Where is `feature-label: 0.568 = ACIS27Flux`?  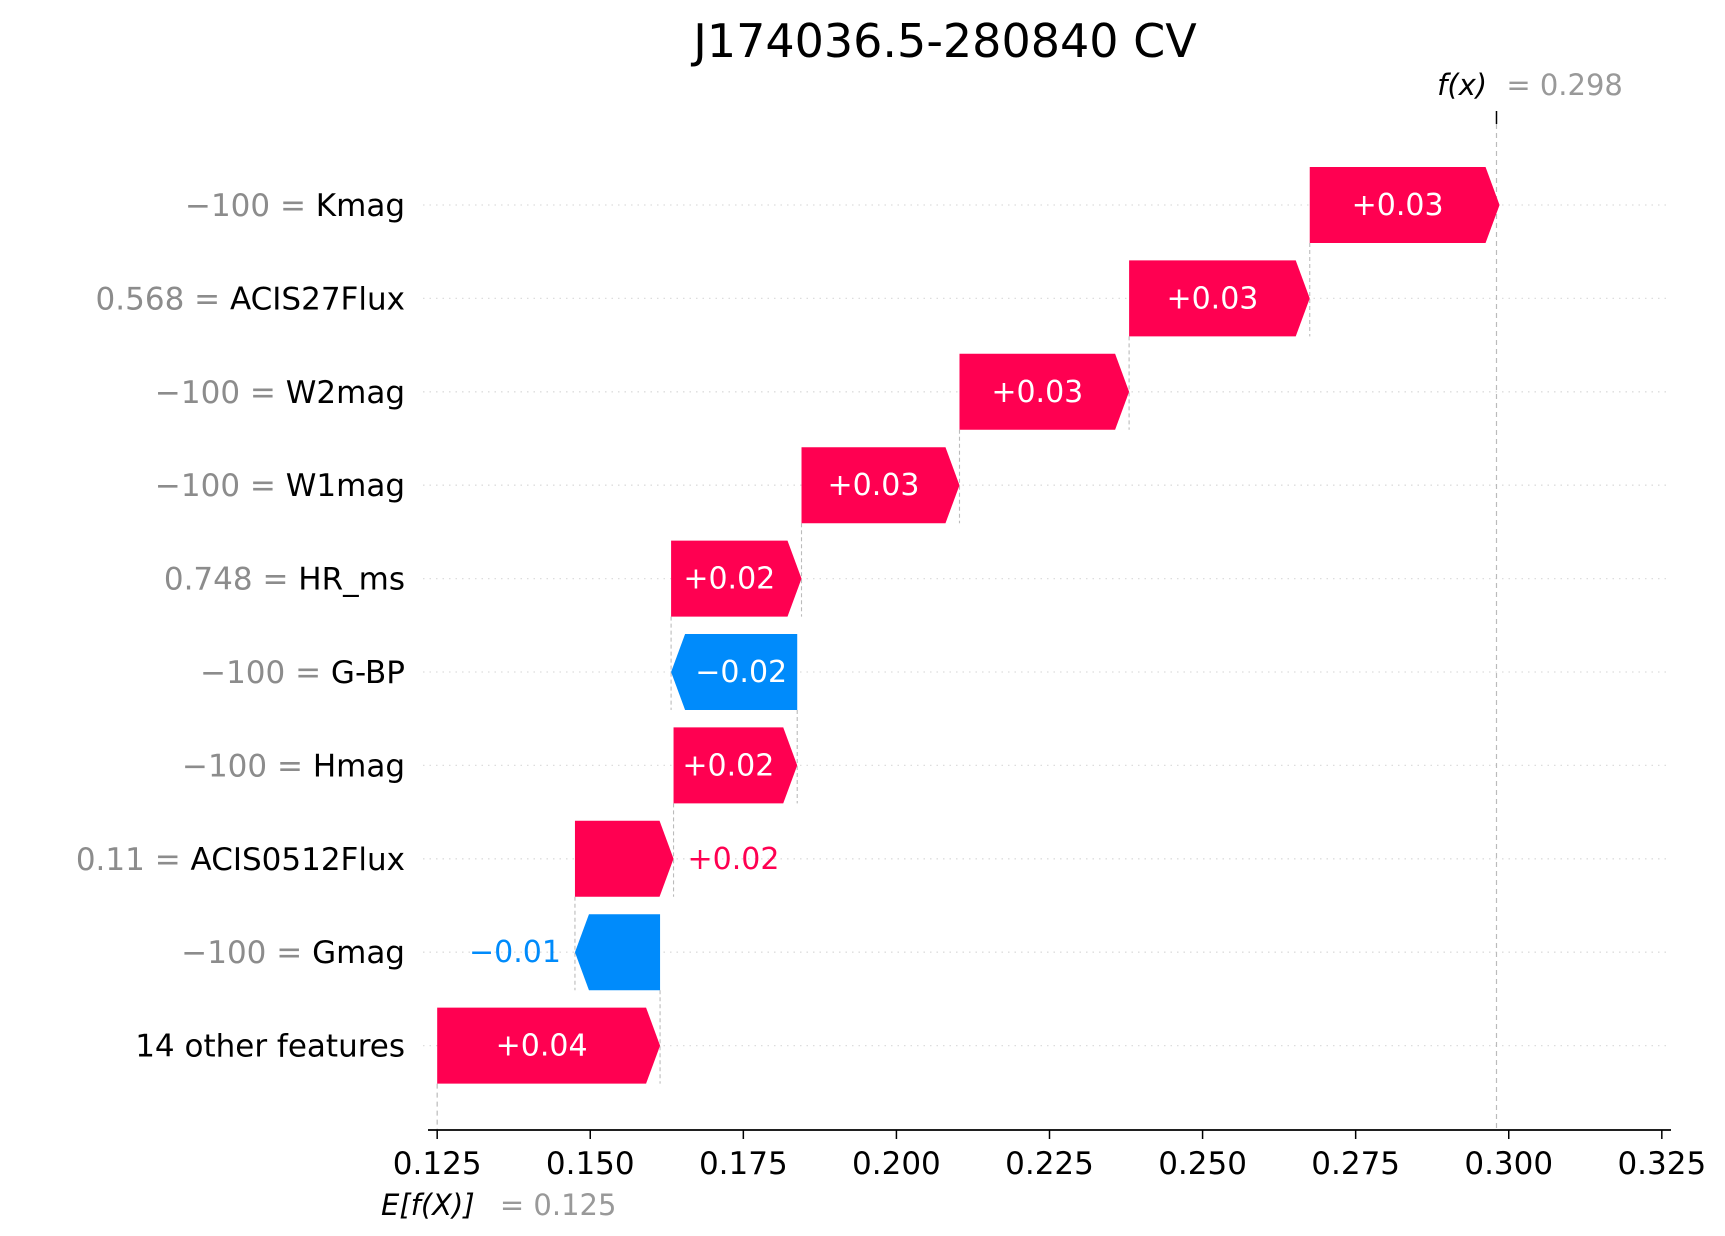
feature-label: 0.568 = ACIS27Flux is located at coordinates (250, 299).